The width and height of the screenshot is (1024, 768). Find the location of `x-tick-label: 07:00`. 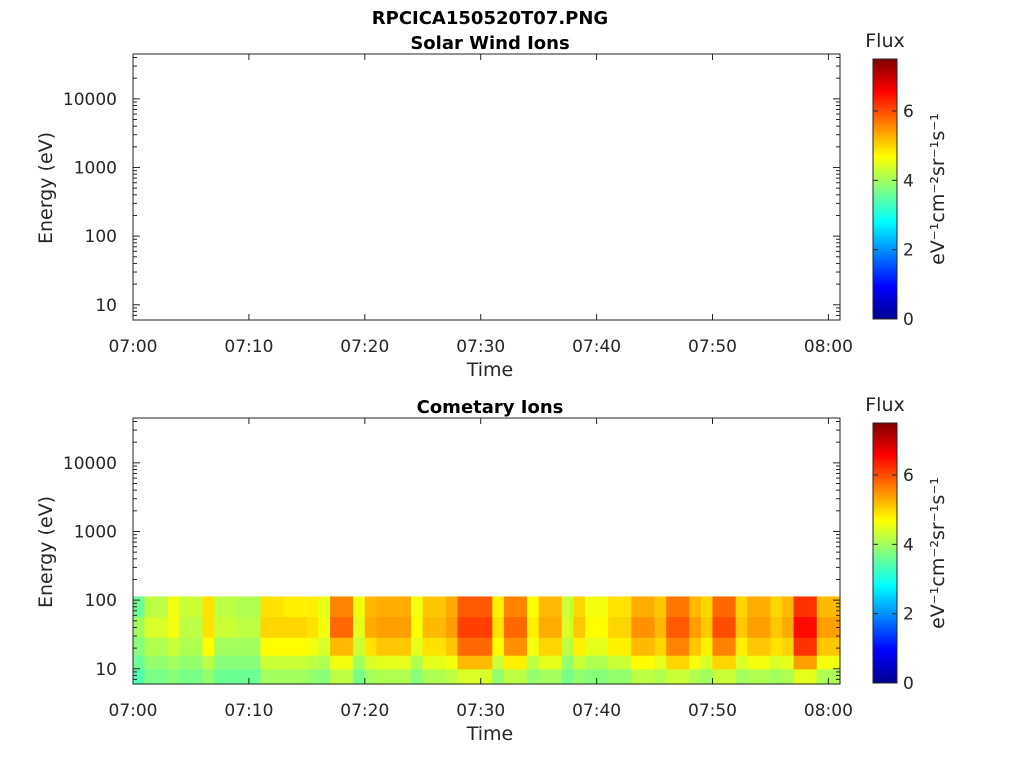

x-tick-label: 07:00 is located at coordinates (133, 347).